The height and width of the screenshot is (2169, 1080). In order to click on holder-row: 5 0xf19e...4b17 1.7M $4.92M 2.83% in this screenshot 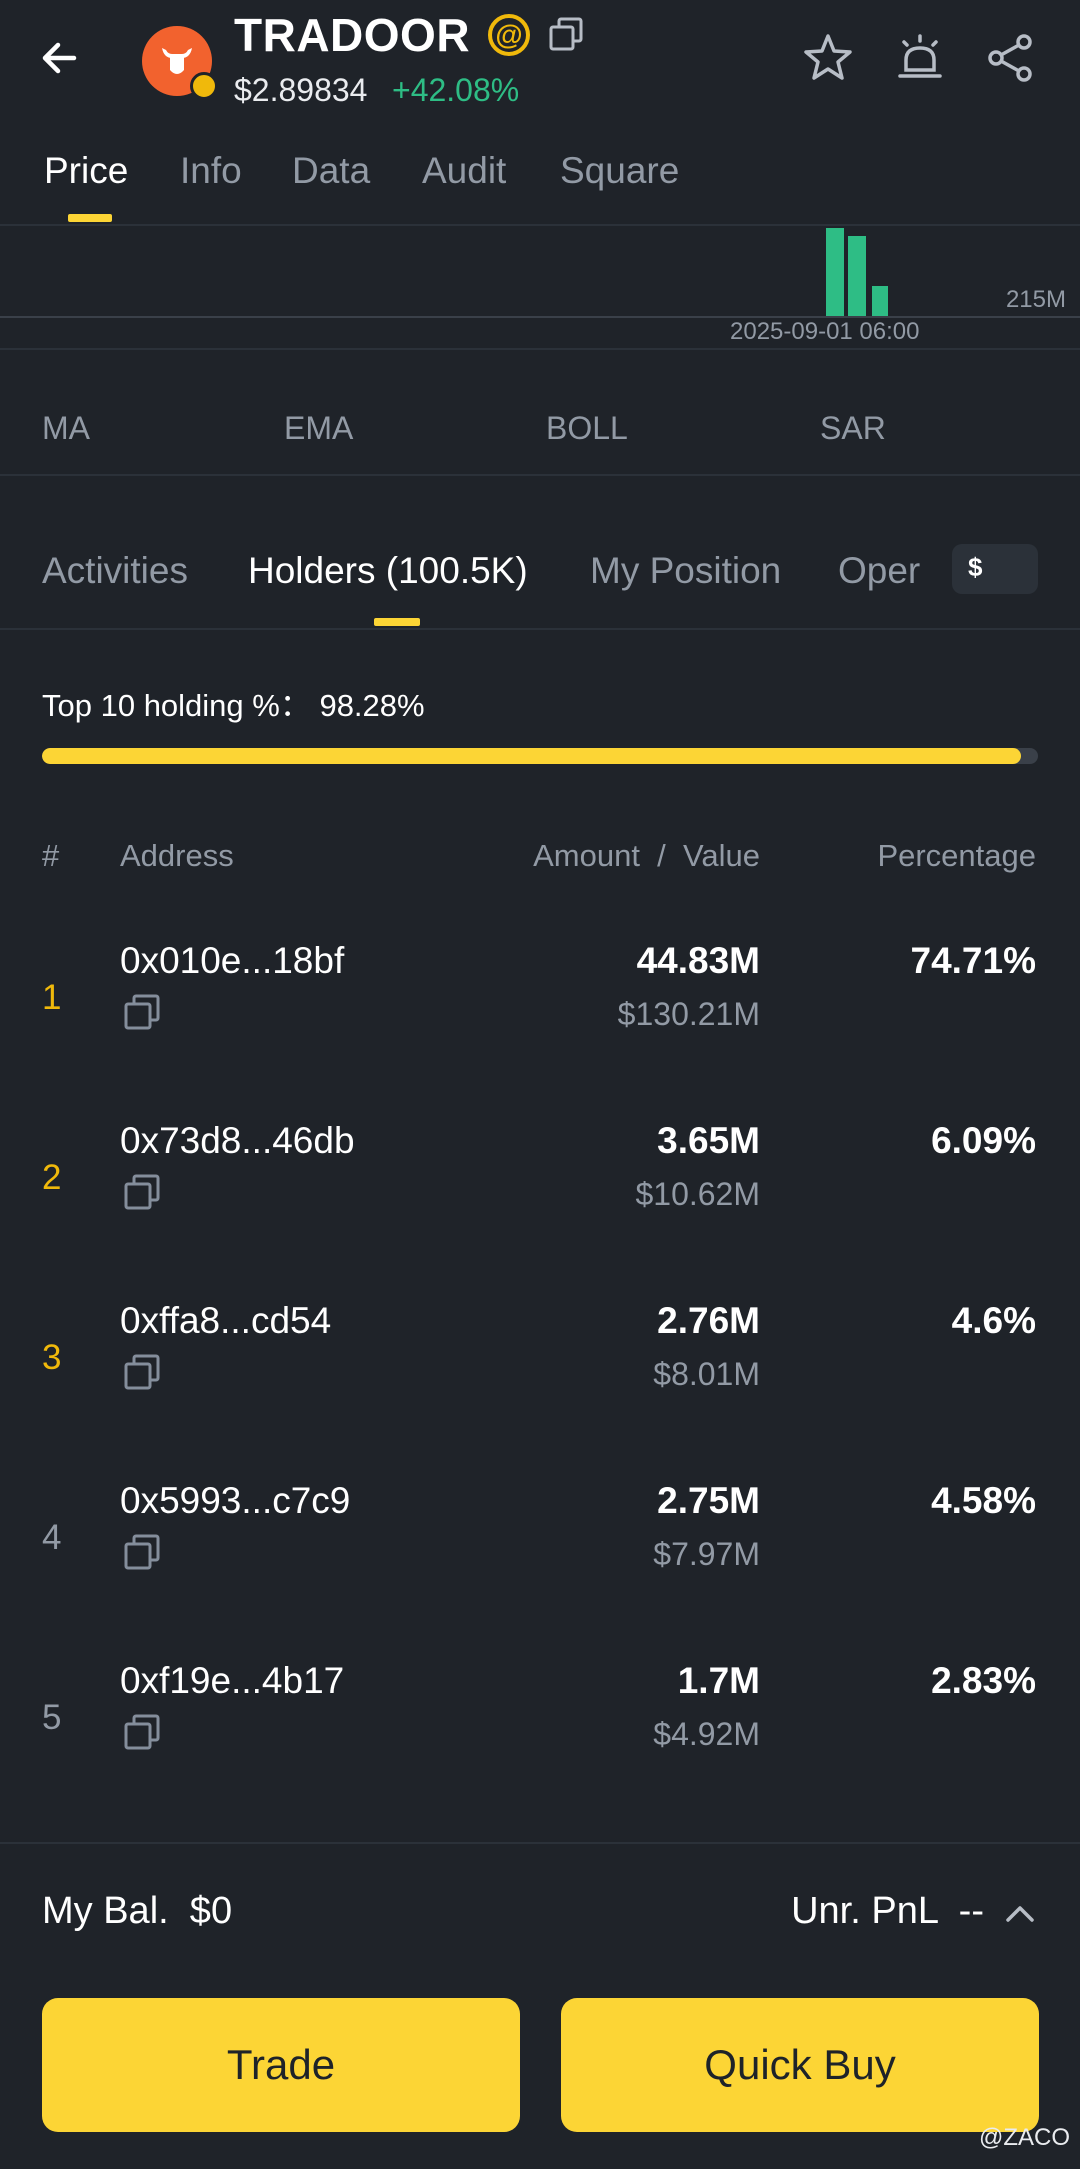, I will do `click(540, 1740)`.